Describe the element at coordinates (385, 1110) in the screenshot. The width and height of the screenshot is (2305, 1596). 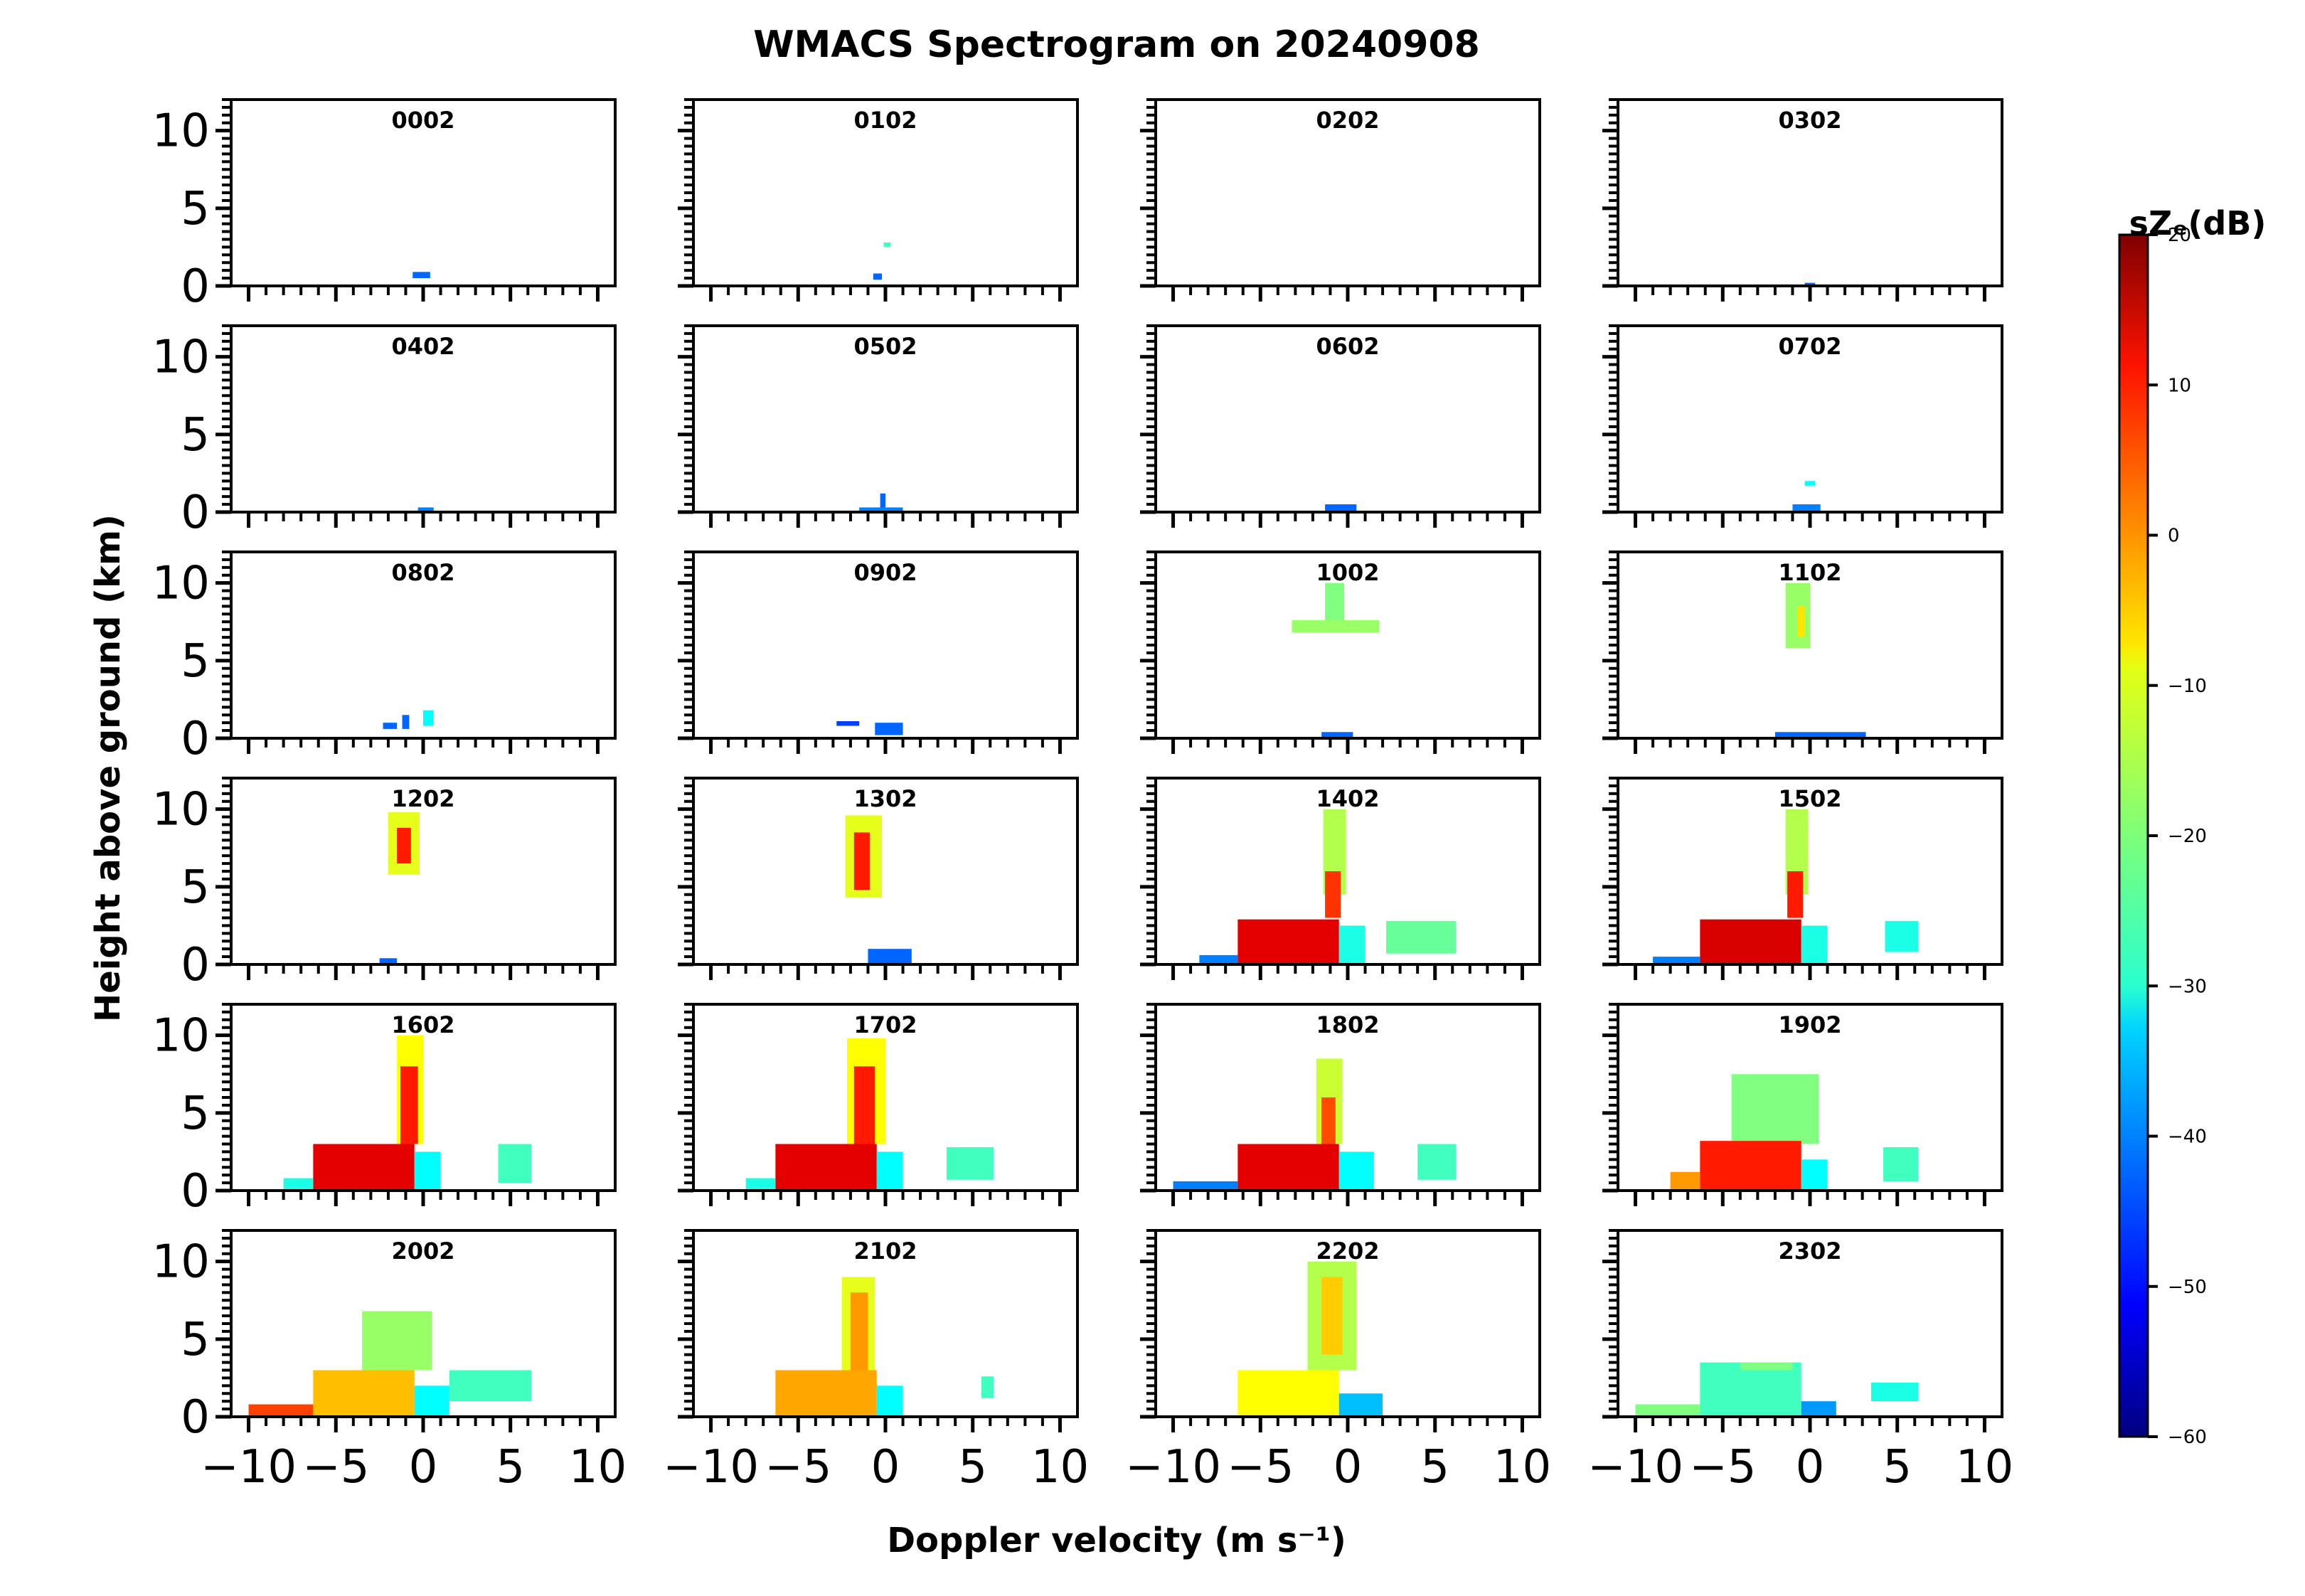
I see `panel-1602: 1602 0 5 10` at that location.